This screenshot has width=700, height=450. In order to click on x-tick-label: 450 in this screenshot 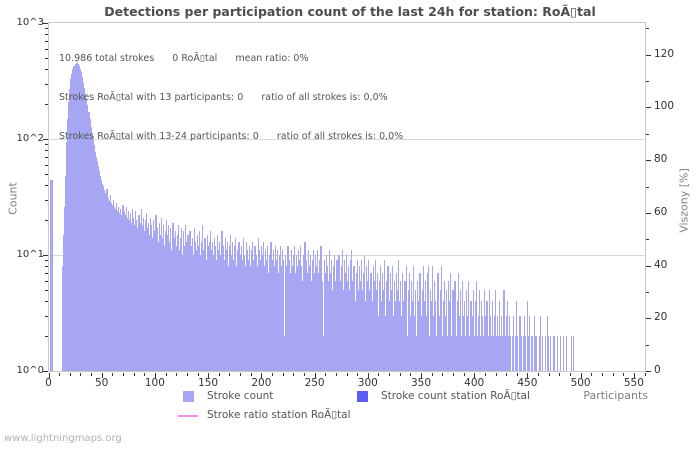, I will do `click(527, 383)`.